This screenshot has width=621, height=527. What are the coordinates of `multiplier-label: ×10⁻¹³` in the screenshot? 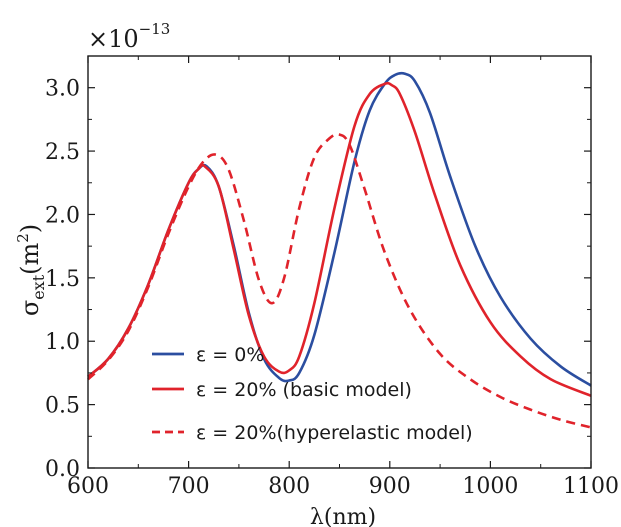 It's located at (129, 36).